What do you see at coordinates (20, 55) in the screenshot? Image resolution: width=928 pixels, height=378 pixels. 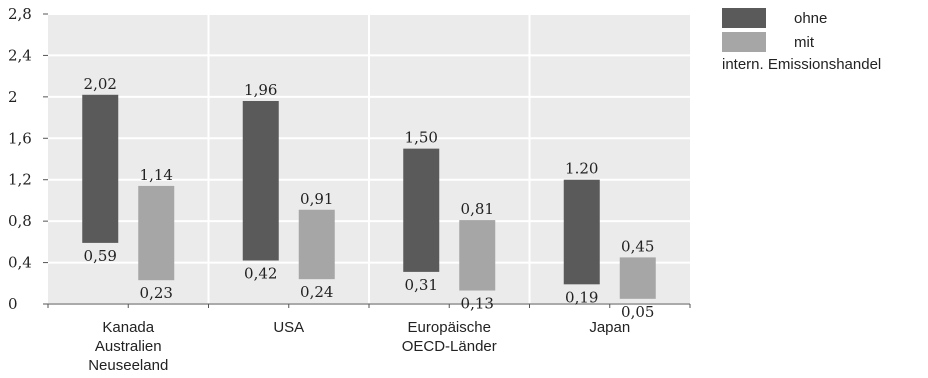 I see `y-tick-label: 2,4` at bounding box center [20, 55].